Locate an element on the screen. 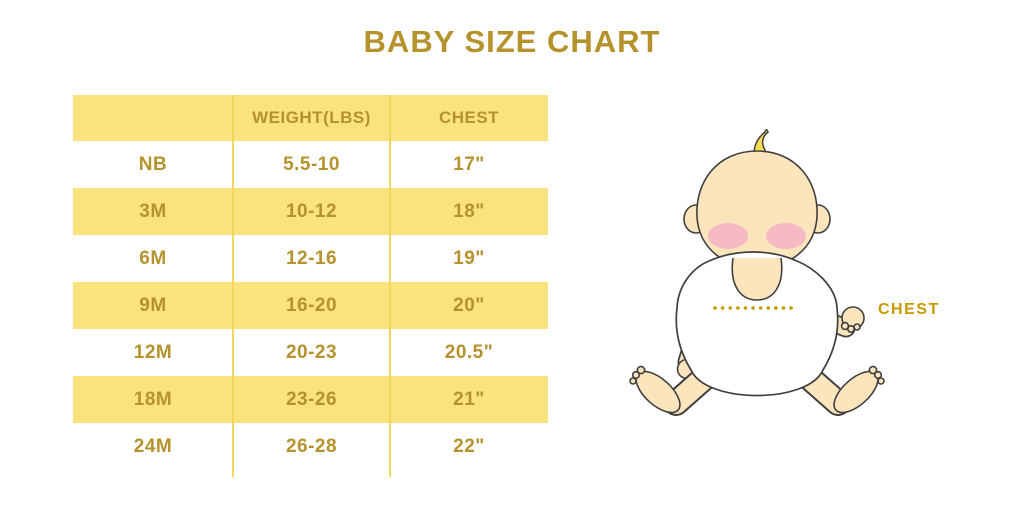 This screenshot has width=1024, height=512. baby-foot-left is located at coordinates (655, 389).